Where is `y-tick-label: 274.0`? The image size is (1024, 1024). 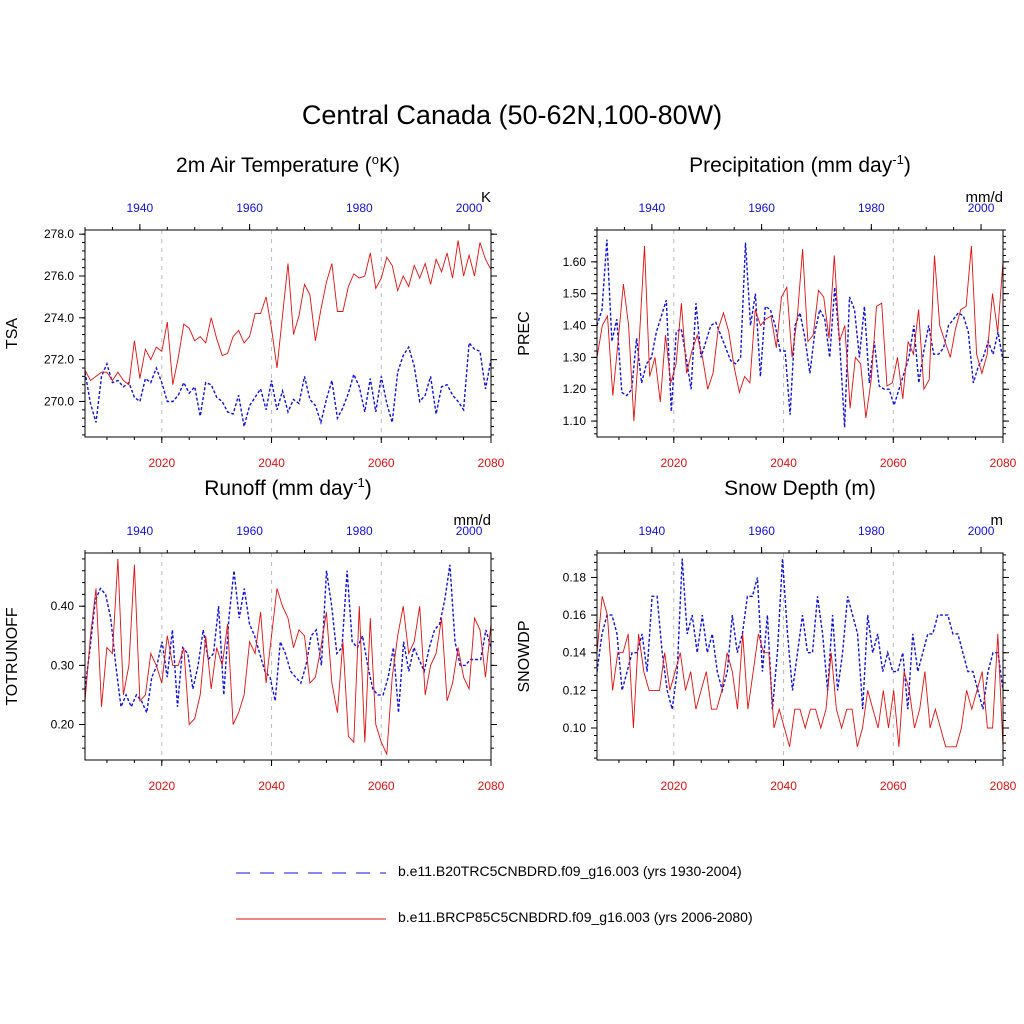 y-tick-label: 274.0 is located at coordinates (59, 318).